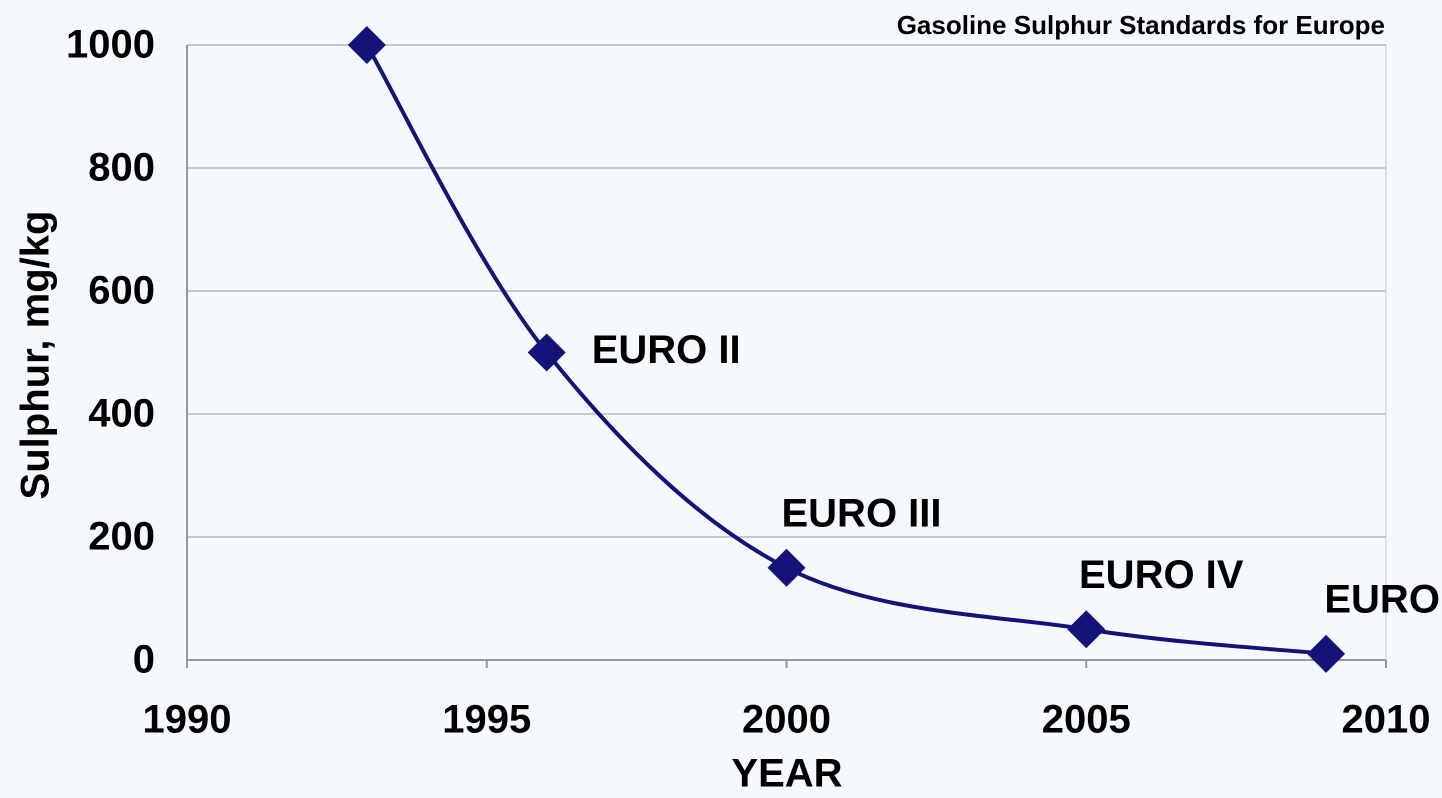  Describe the element at coordinates (786, 720) in the screenshot. I see `x-tick-label: 2000` at that location.